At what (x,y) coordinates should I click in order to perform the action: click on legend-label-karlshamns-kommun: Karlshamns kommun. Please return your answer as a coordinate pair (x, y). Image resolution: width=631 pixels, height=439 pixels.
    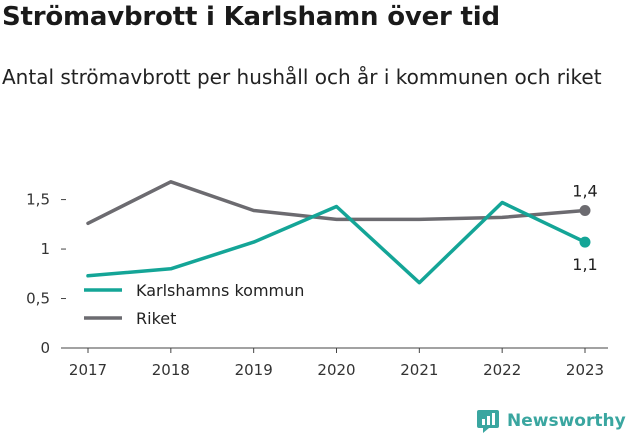
    Looking at the image, I should click on (220, 290).